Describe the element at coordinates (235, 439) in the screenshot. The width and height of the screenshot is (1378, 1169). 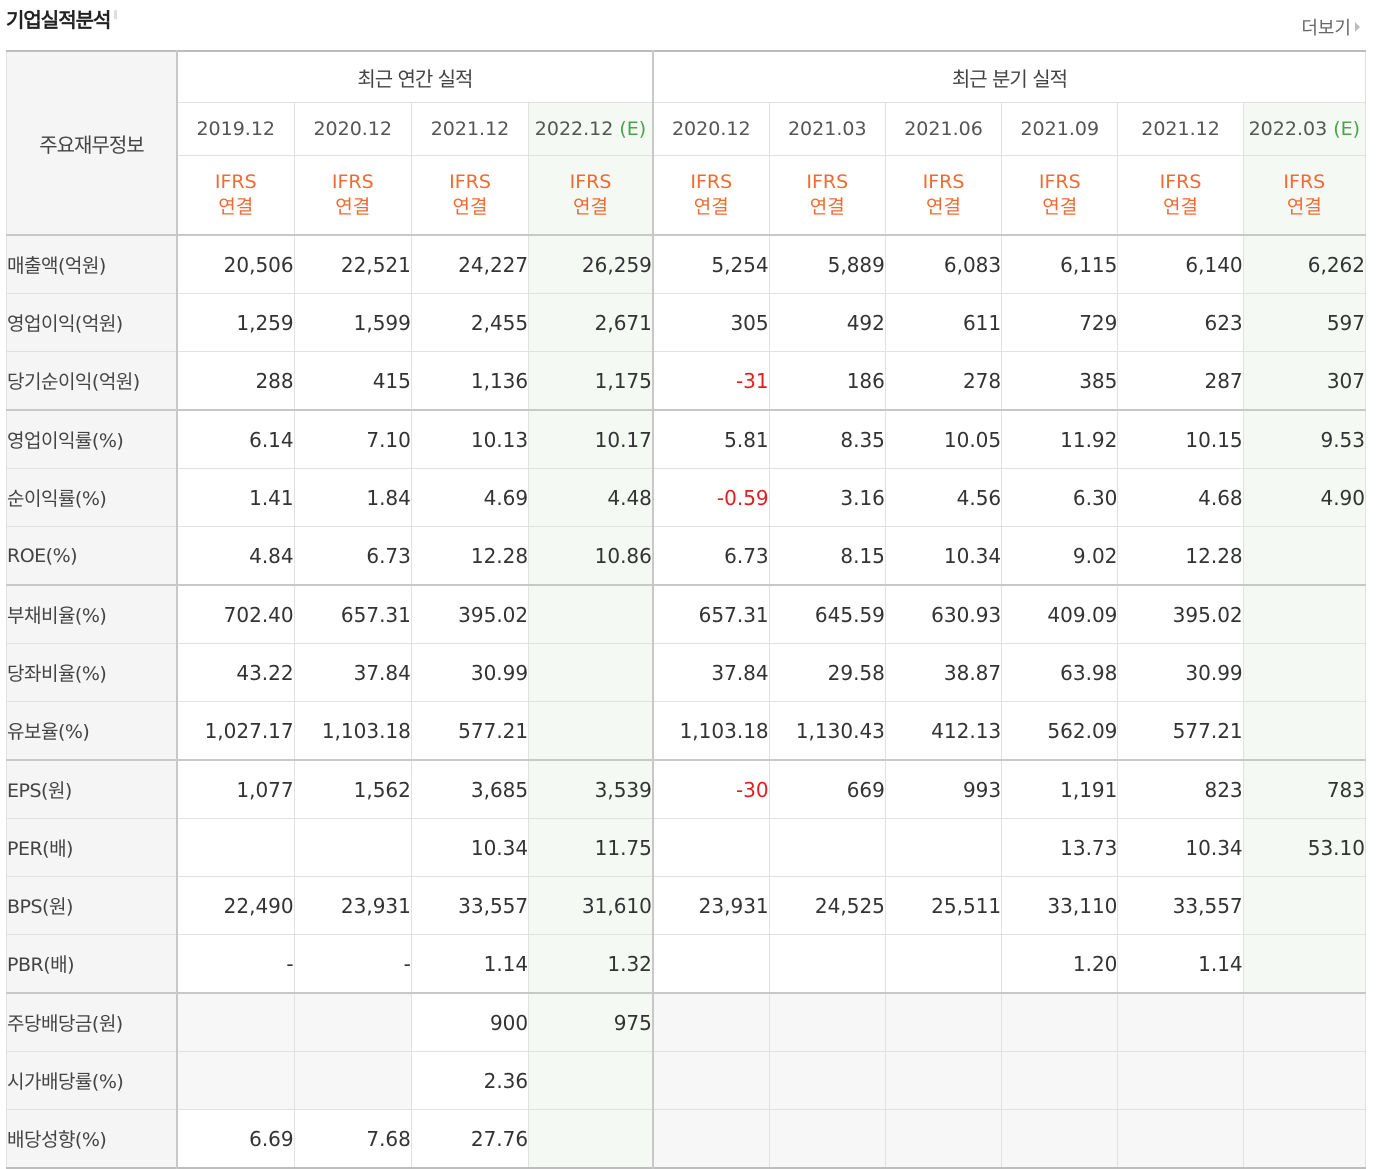
I see `table-cell: 6.14` at that location.